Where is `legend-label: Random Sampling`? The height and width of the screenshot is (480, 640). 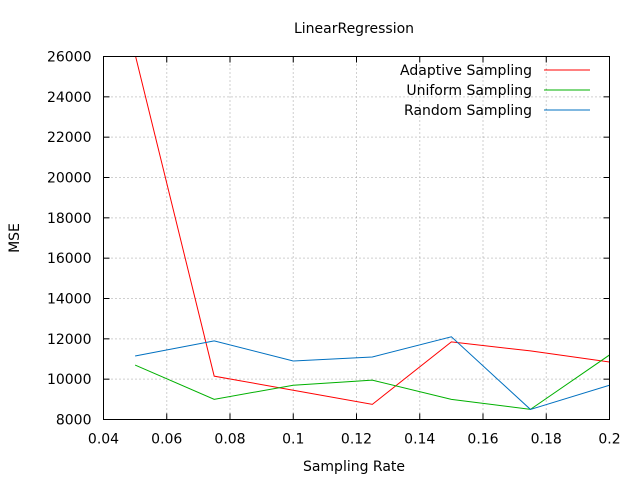 legend-label: Random Sampling is located at coordinates (468, 111).